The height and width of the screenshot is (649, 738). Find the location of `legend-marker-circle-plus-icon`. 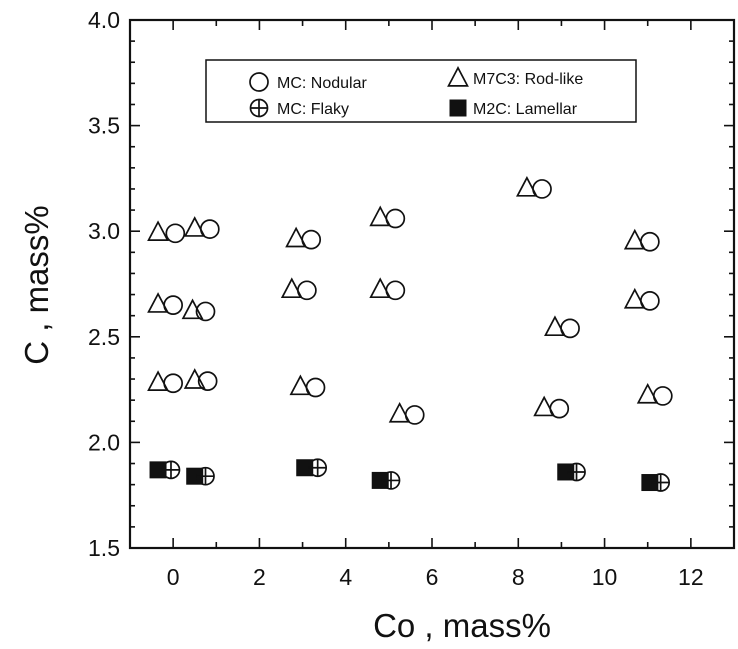

legend-marker-circle-plus-icon is located at coordinates (259, 108).